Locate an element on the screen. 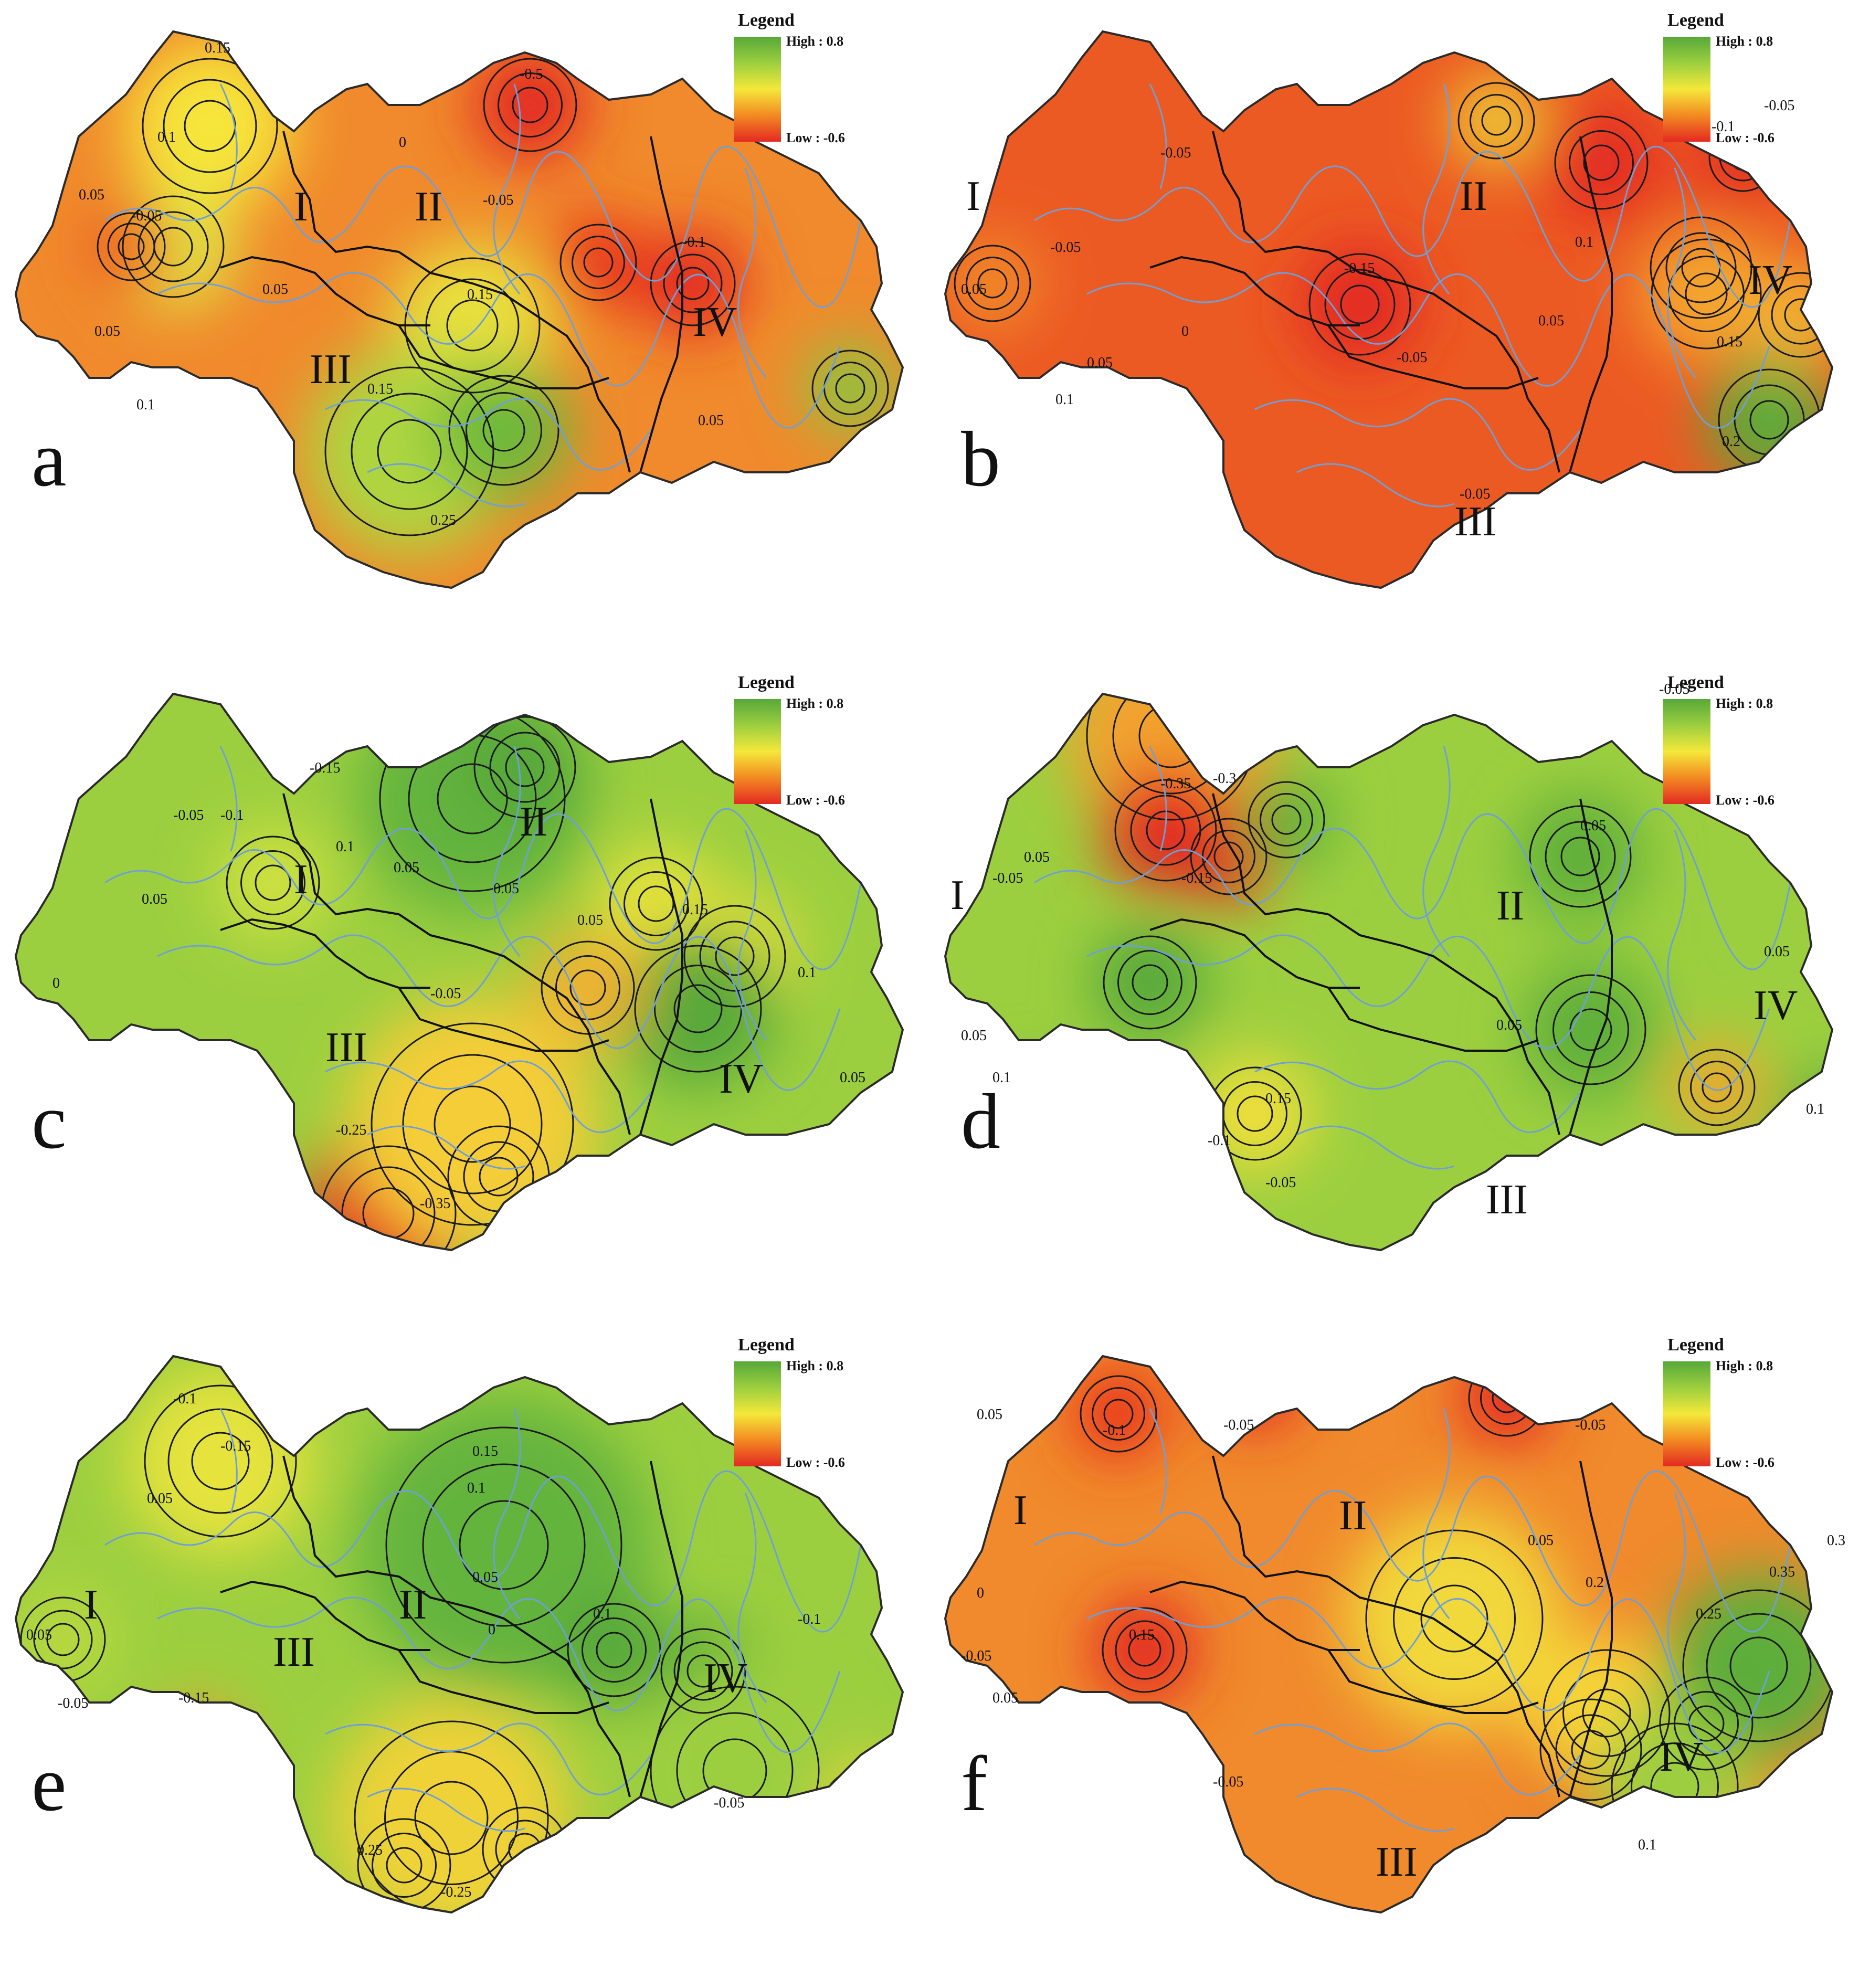 This screenshot has height=1988, width=1859. contour-value-label: 0.2 is located at coordinates (1731, 441).